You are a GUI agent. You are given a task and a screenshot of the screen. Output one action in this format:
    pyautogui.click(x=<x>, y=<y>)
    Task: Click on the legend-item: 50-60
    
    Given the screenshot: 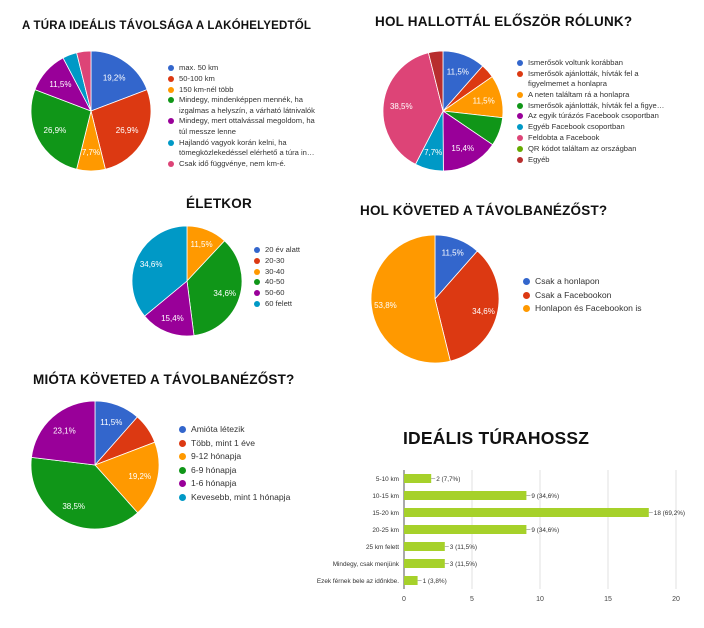 What is the action you would take?
    pyautogui.click(x=299, y=293)
    